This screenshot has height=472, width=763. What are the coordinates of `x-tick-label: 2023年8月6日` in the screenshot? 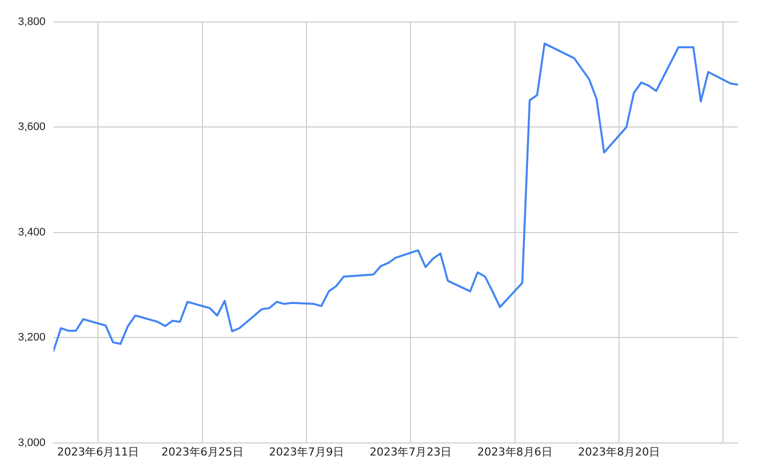 It's located at (514, 451).